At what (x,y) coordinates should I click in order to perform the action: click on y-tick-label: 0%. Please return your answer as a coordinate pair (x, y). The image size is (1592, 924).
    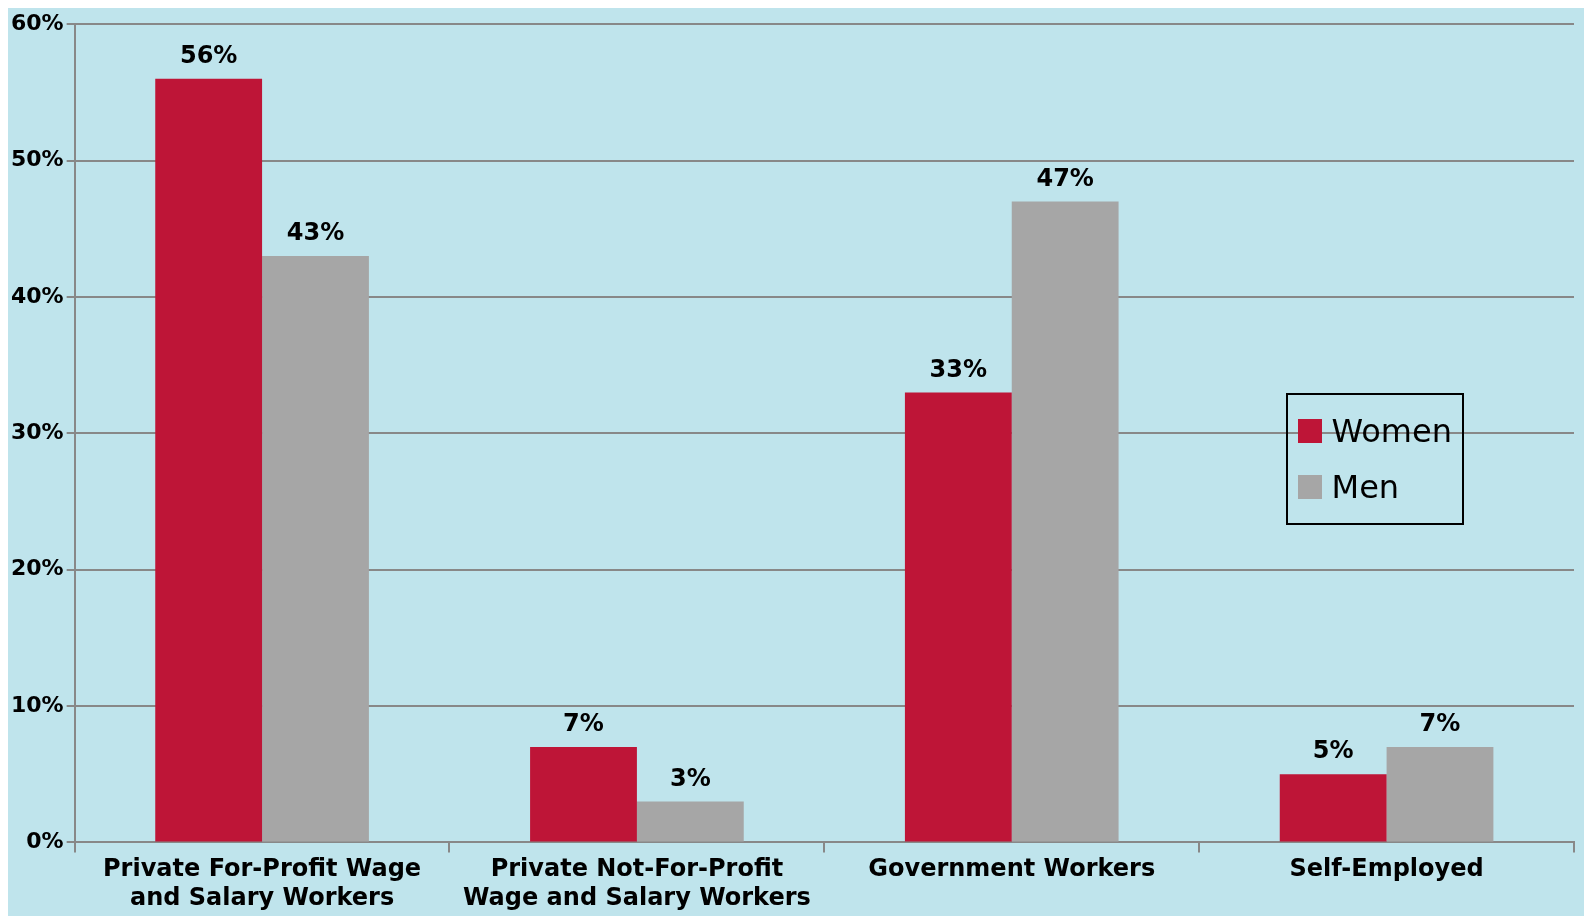
    Looking at the image, I should click on (45, 841).